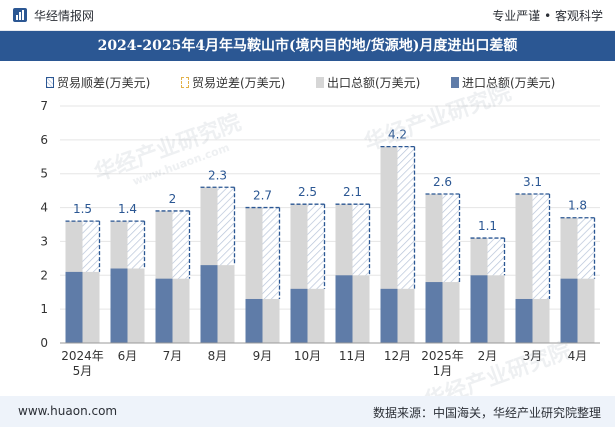 Image resolution: width=615 pixels, height=427 pixels. What do you see at coordinates (218, 356) in the screenshot?
I see `x-tick-label: 8月` at bounding box center [218, 356].